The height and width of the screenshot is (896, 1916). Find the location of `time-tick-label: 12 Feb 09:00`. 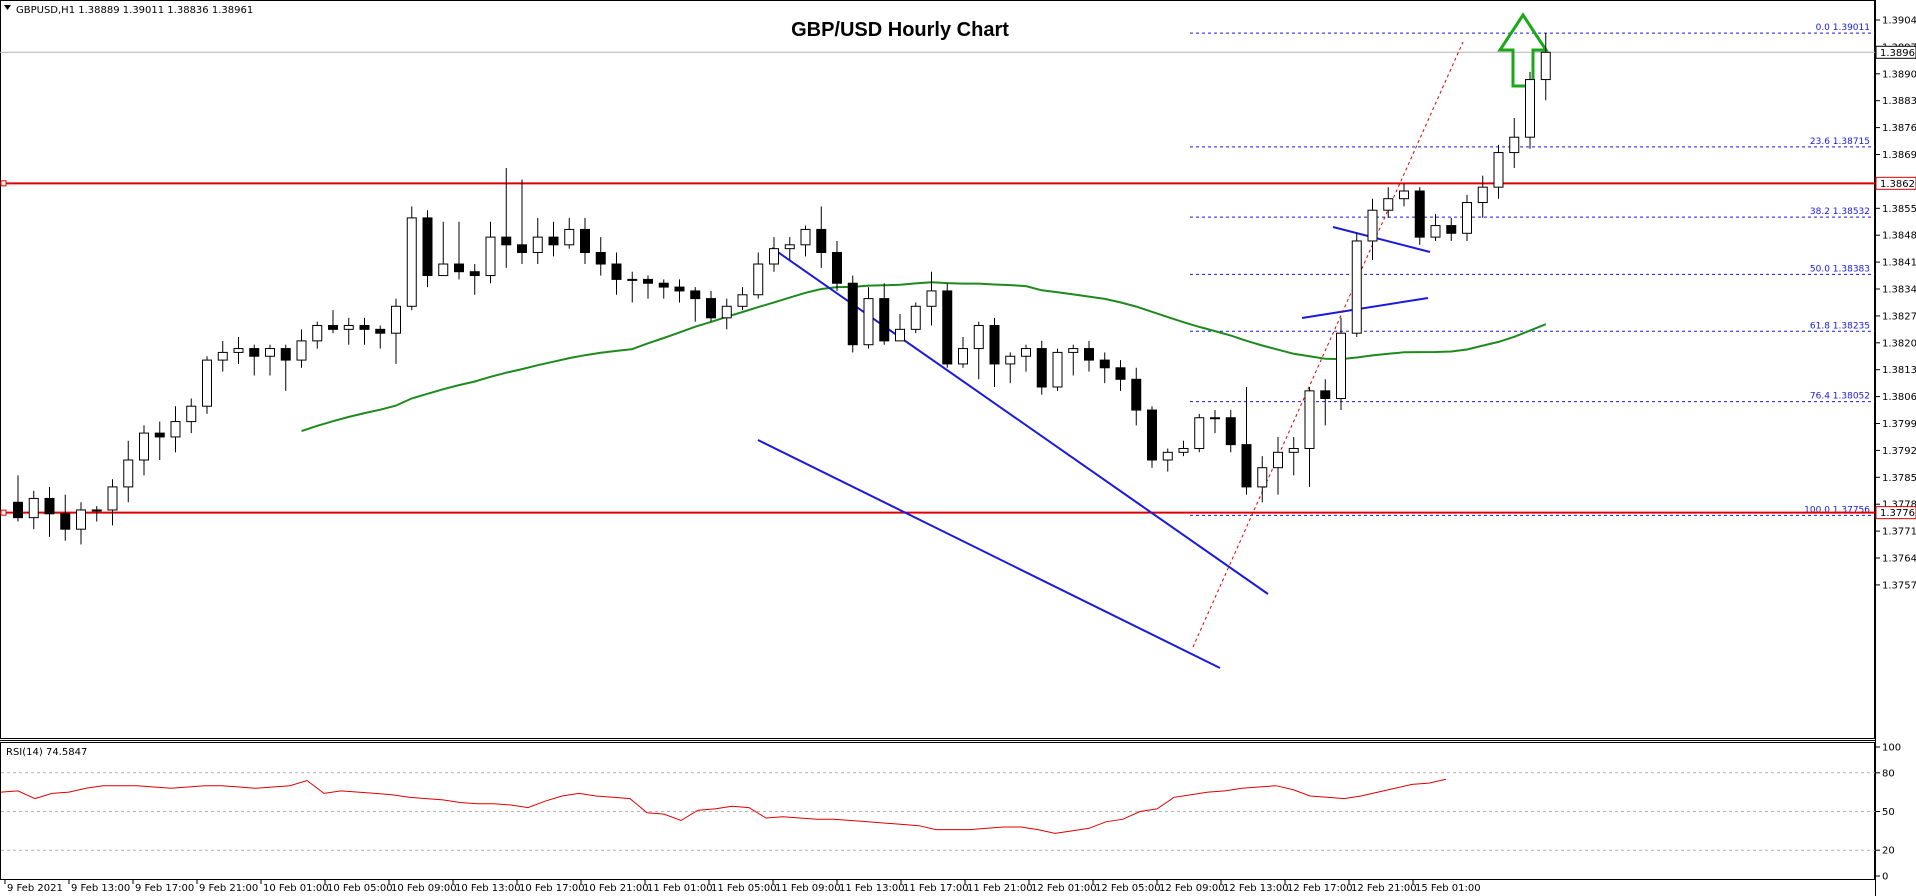

time-tick-label: 12 Feb 09:00 is located at coordinates (1192, 888).